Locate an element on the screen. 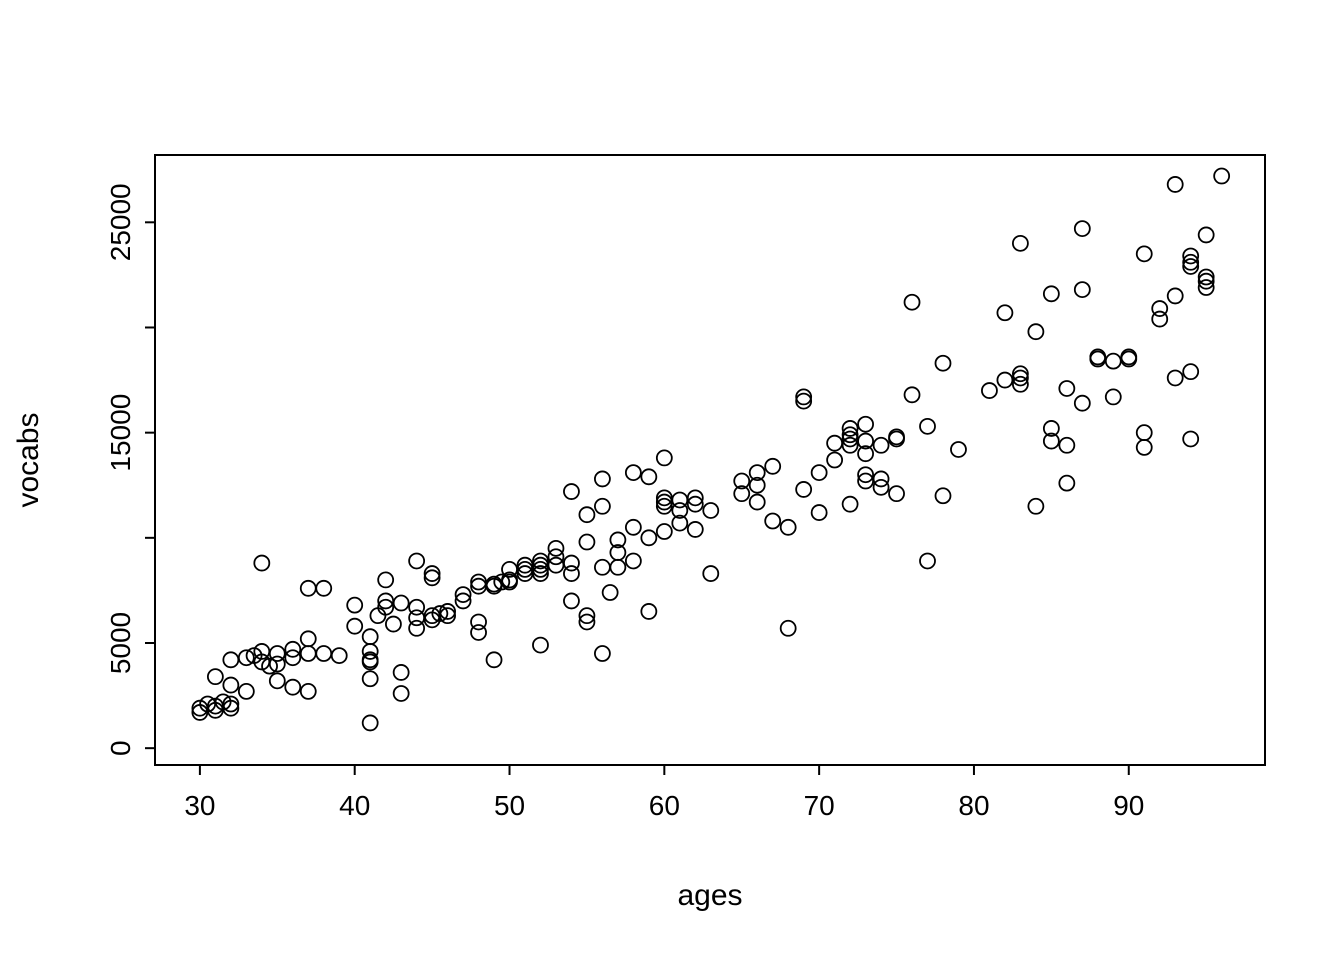  y-axis-tick-label: 5000 is located at coordinates (120, 643).